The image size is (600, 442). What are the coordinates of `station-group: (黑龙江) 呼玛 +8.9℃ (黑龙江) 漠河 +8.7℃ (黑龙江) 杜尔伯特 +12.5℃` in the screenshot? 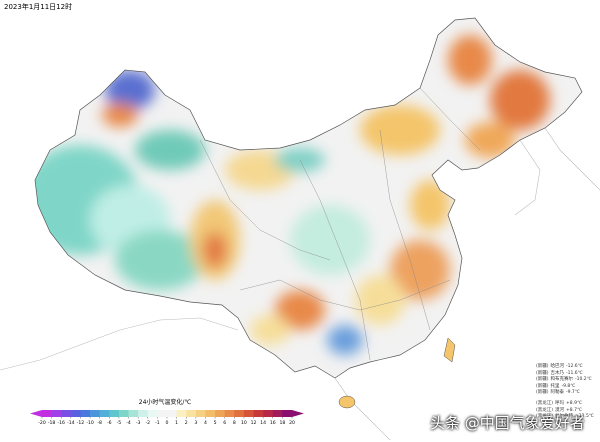 It's located at (566, 411).